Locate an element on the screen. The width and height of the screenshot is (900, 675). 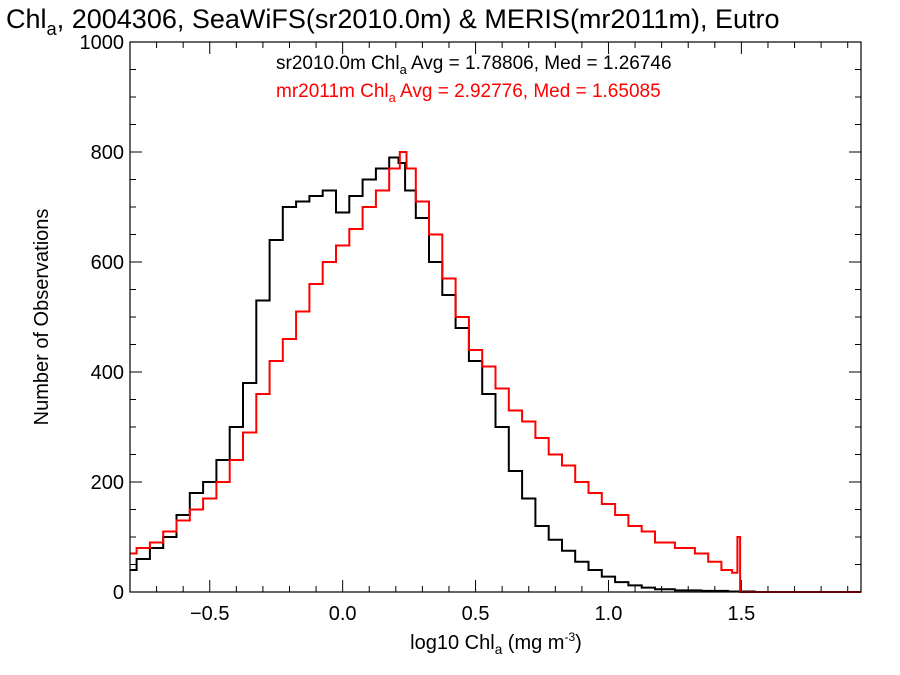
x-tick-label: 1.0 is located at coordinates (609, 614).